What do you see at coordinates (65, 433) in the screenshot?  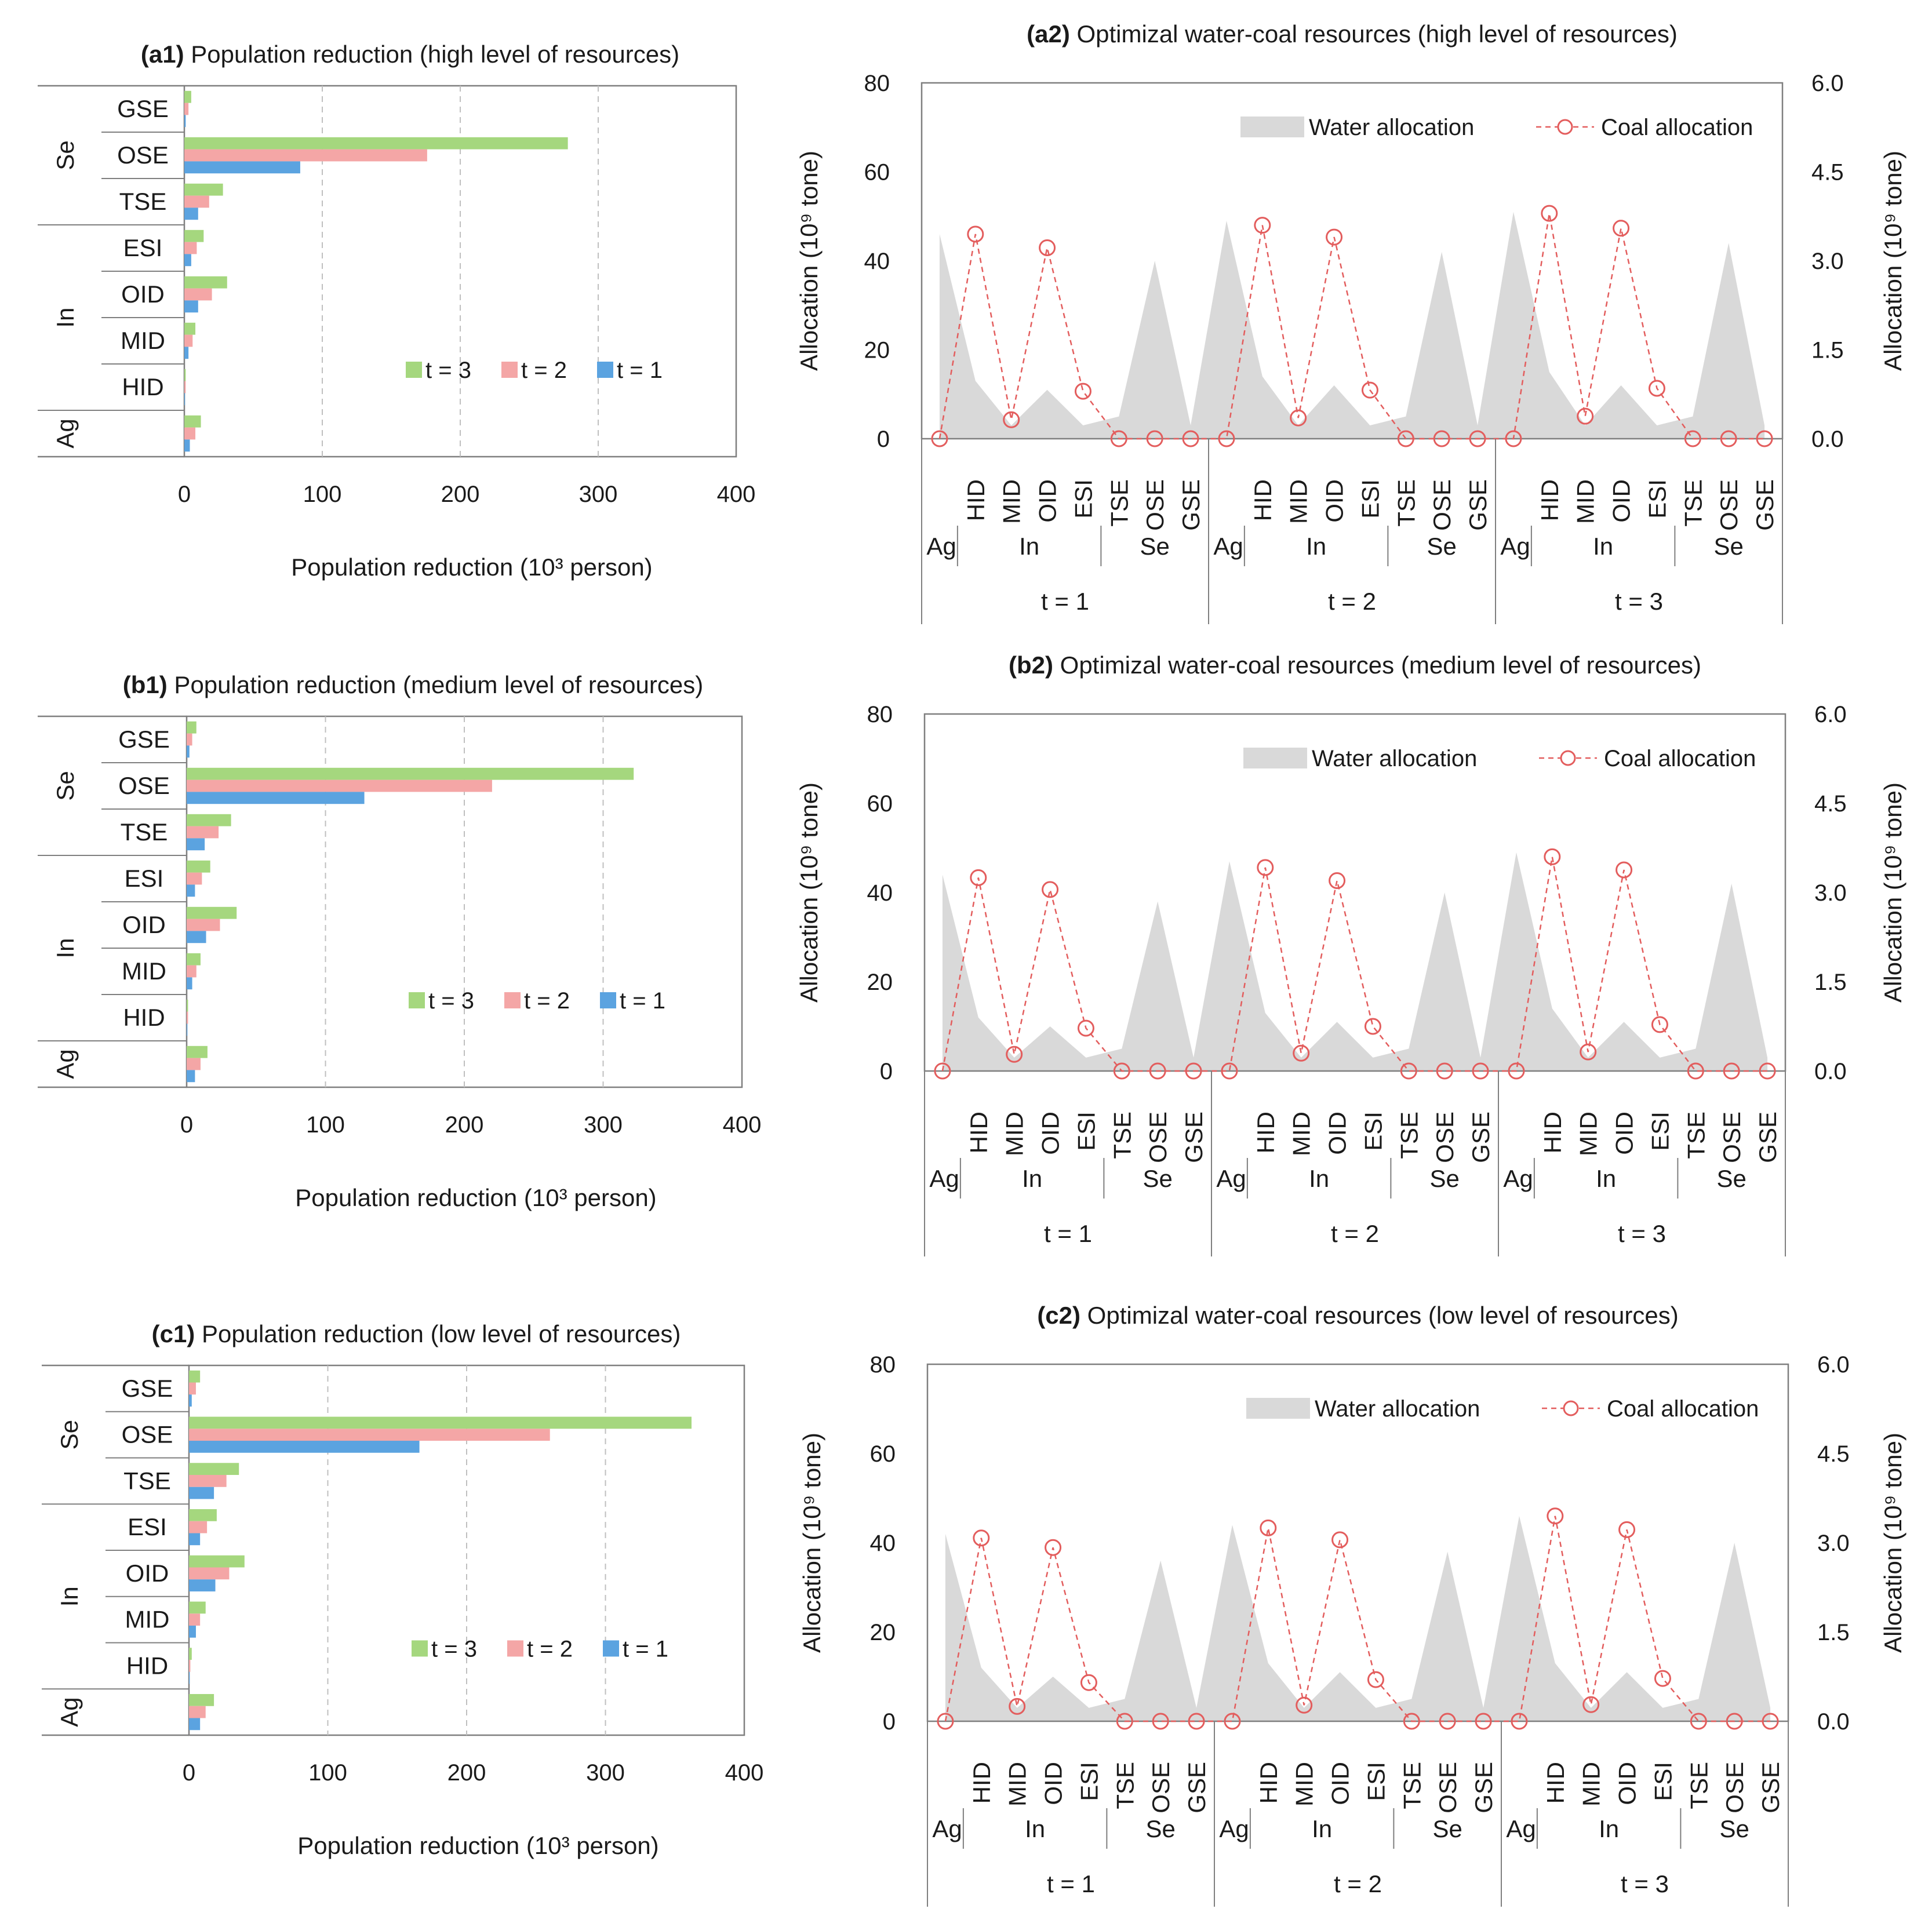 I see `group-label: Ag` at bounding box center [65, 433].